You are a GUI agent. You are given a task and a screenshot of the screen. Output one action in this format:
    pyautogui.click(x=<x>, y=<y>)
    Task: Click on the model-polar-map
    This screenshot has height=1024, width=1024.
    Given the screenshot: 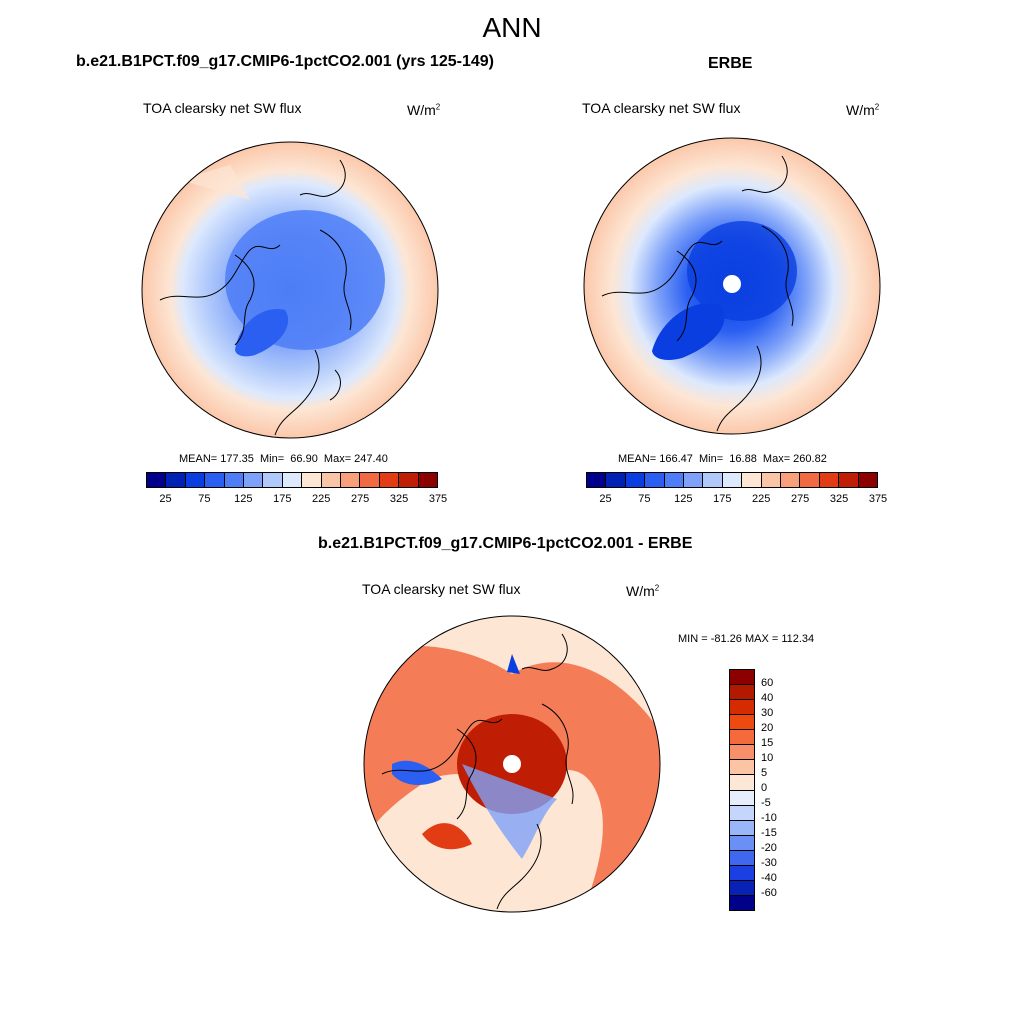 What is the action you would take?
    pyautogui.click(x=290, y=290)
    